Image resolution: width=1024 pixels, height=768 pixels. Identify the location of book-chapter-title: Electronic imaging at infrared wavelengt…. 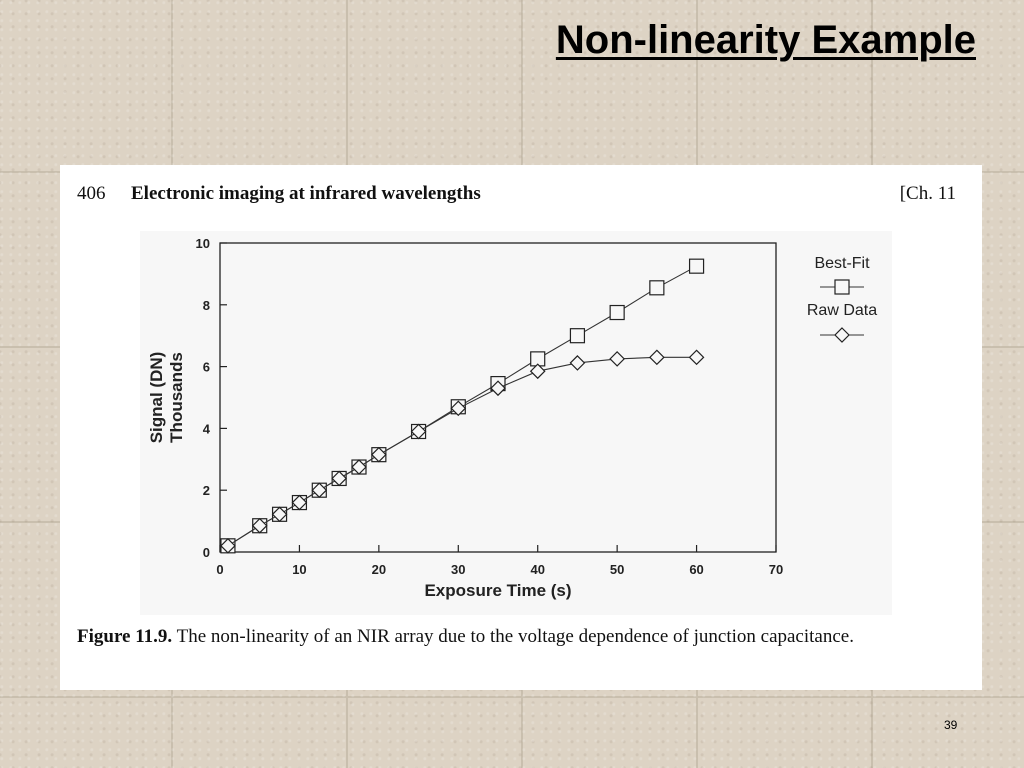
(306, 193).